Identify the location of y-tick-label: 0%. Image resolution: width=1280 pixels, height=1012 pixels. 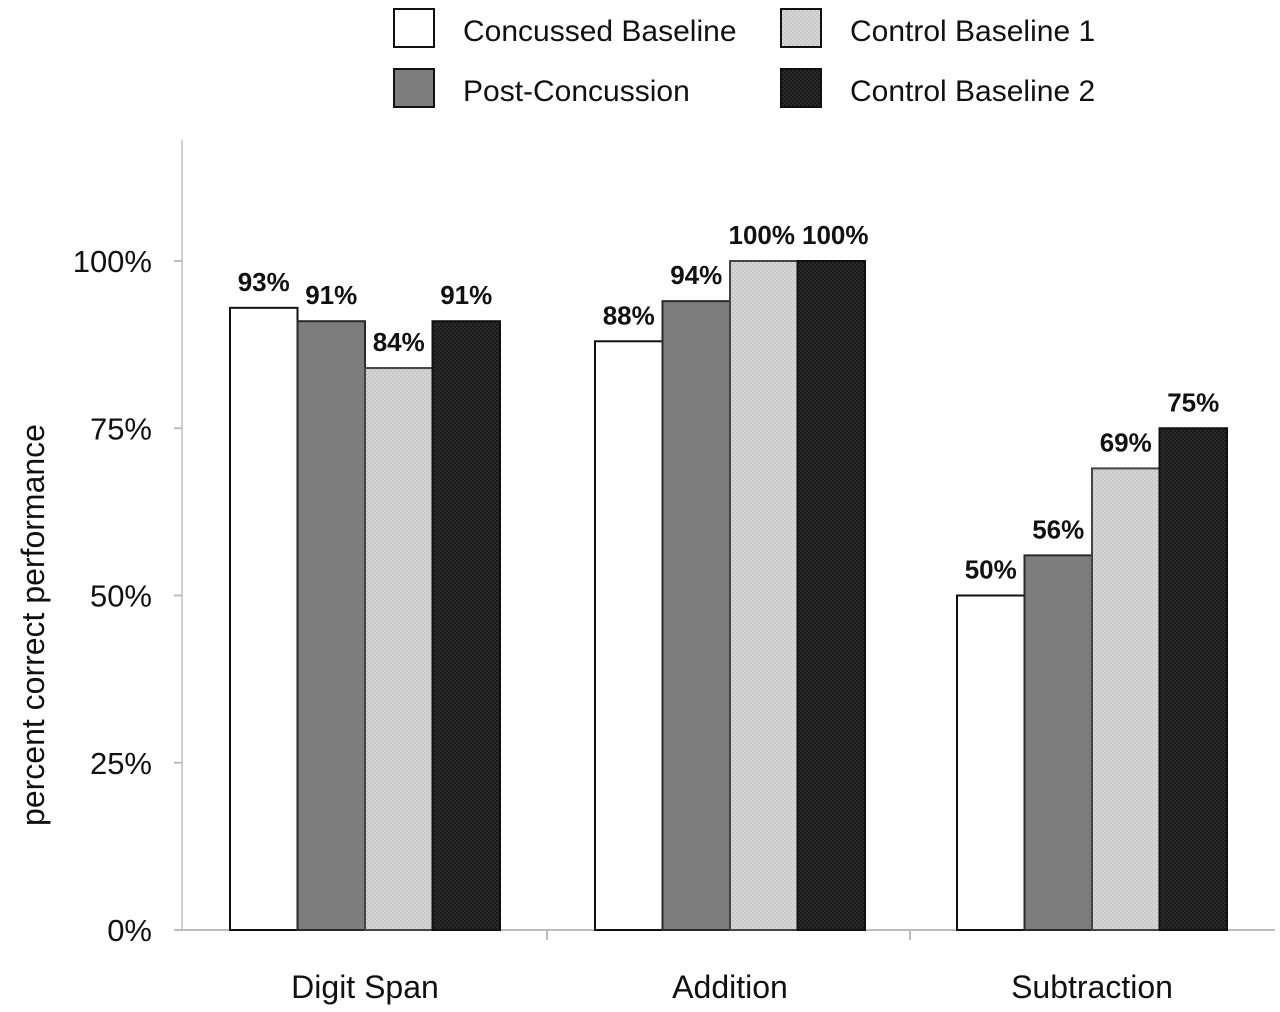
(129, 930).